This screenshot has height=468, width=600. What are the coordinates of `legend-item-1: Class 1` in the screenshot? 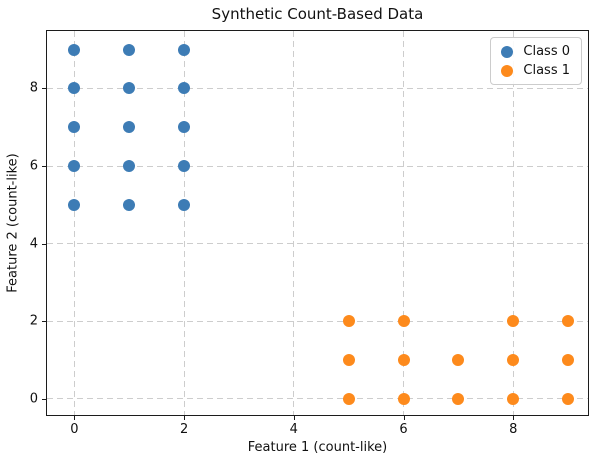 It's located at (535, 70).